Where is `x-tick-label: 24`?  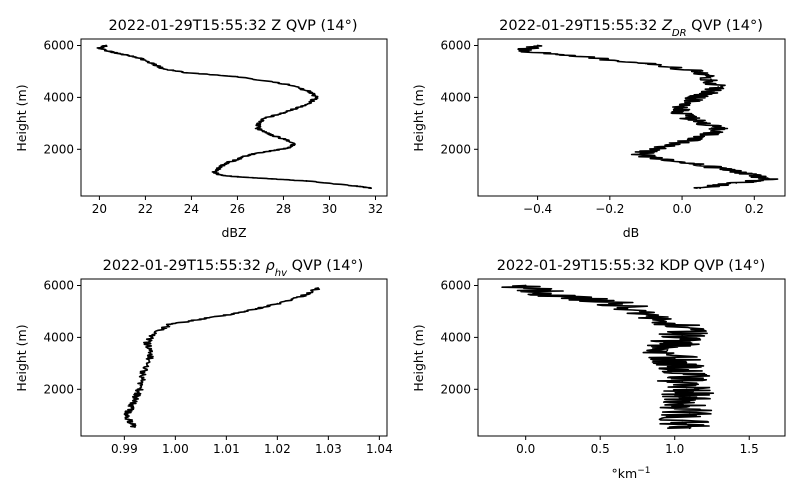
x-tick-label: 24 is located at coordinates (191, 209).